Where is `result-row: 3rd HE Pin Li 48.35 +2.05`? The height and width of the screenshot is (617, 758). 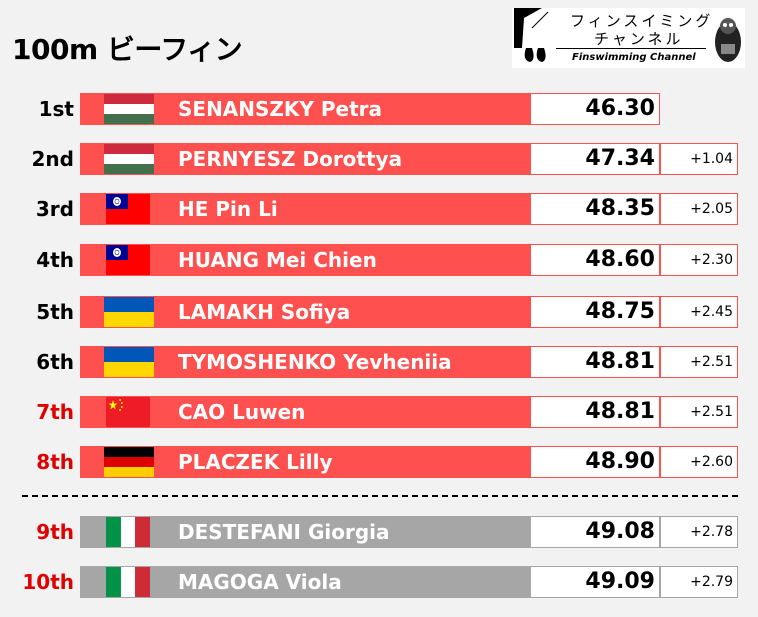 result-row: 3rd HE Pin Li 48.35 +2.05 is located at coordinates (379, 209).